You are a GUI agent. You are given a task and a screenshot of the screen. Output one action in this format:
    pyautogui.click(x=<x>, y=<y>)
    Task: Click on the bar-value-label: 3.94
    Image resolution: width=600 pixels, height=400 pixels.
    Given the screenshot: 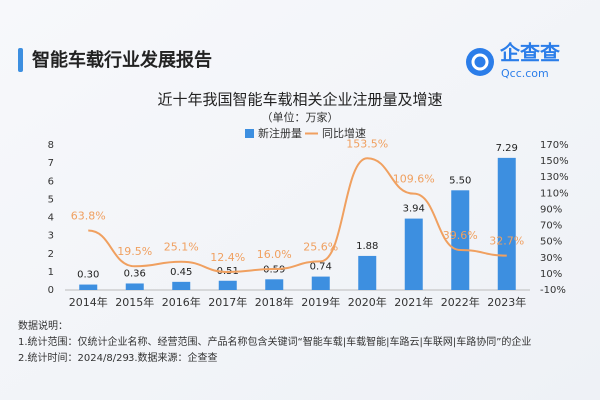 What is the action you would take?
    pyautogui.click(x=414, y=209)
    